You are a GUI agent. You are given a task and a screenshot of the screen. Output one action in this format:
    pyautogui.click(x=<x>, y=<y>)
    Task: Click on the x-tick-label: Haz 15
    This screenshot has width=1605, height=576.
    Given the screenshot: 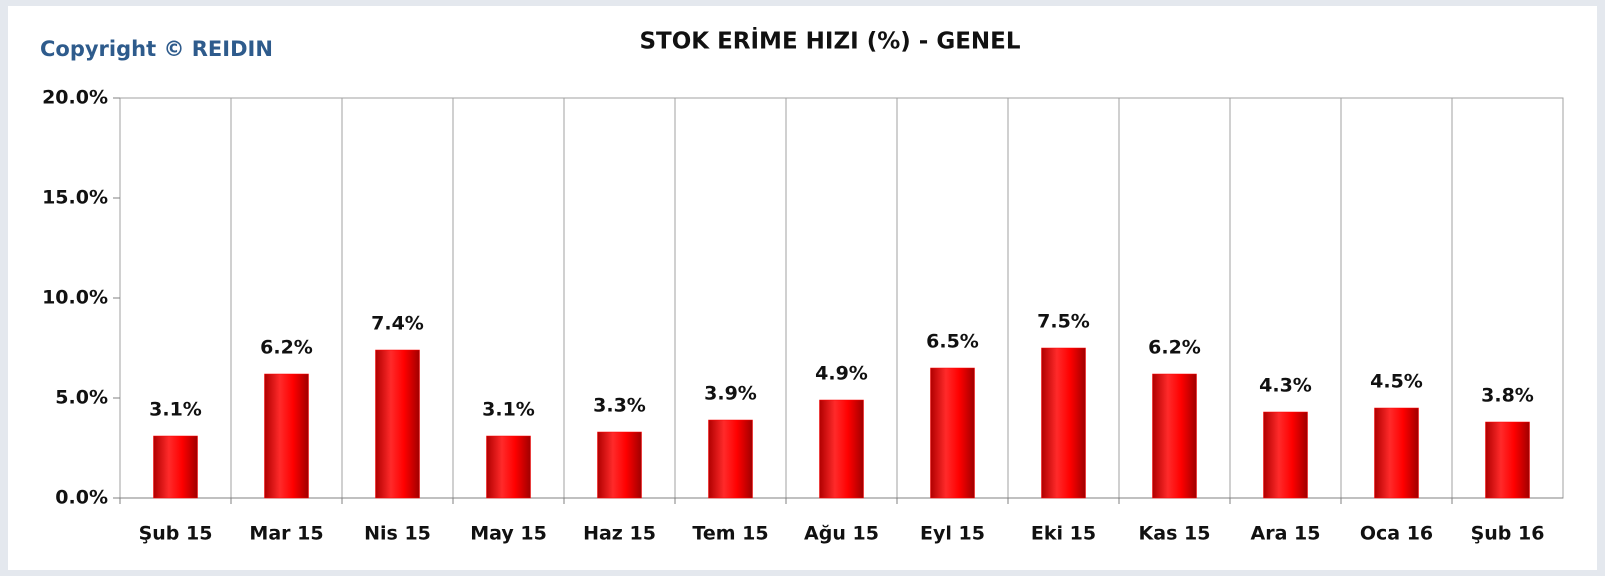 What is the action you would take?
    pyautogui.click(x=619, y=534)
    